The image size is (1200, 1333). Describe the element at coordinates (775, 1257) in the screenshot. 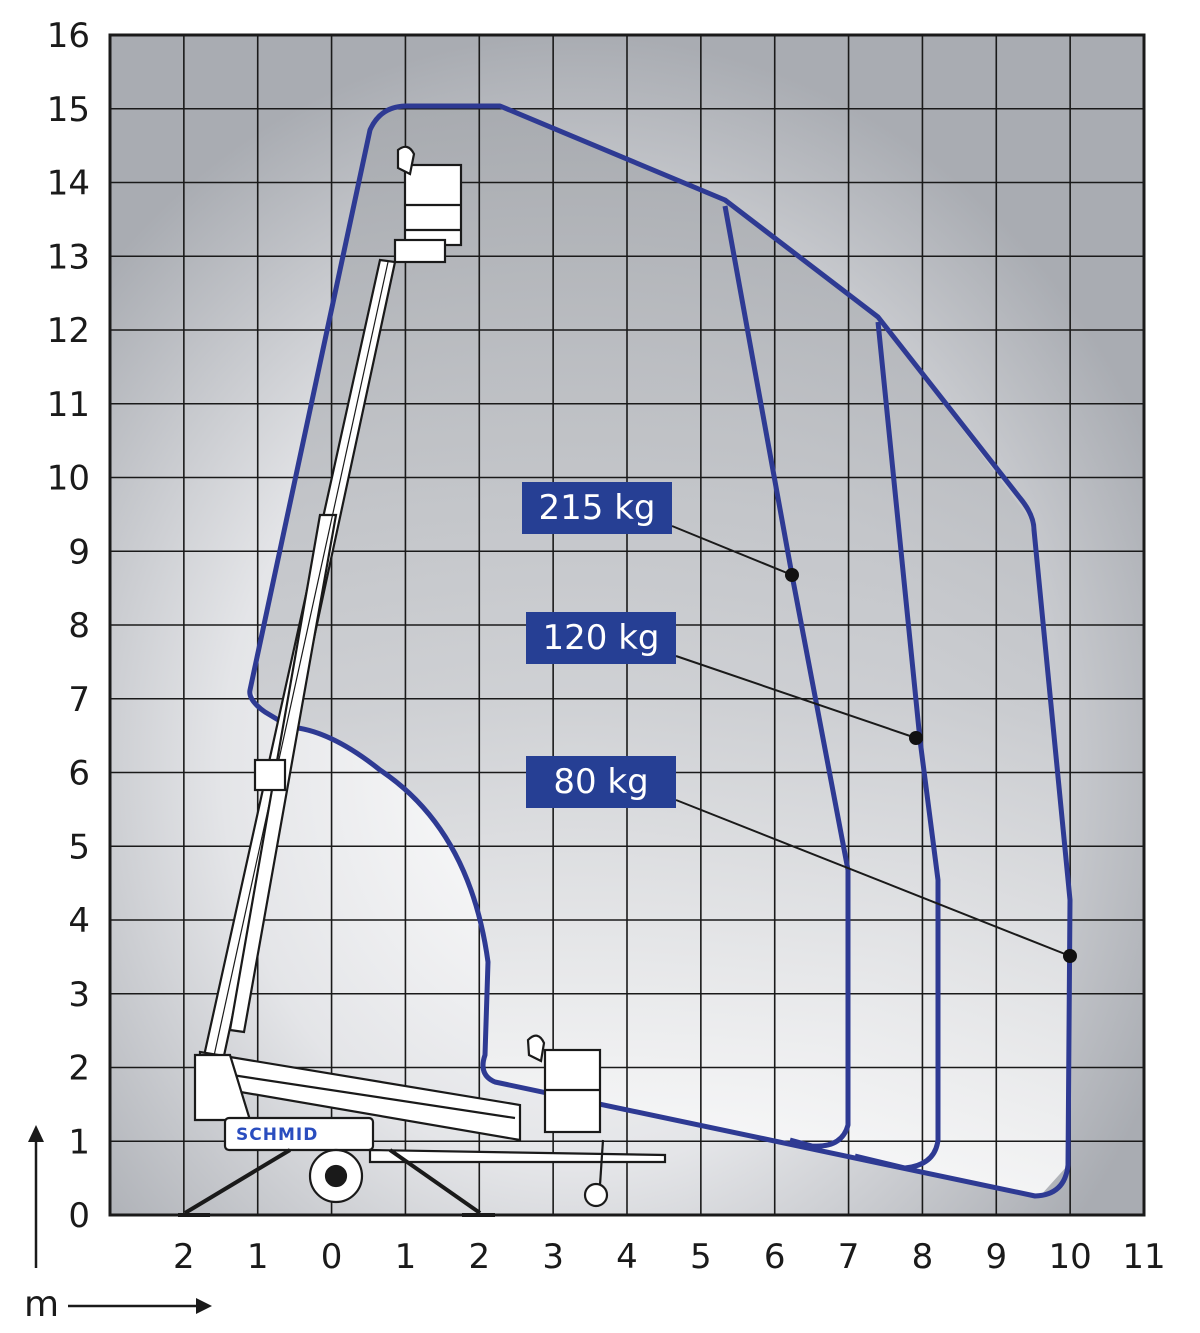

I see `x-tick-label: 6` at that location.